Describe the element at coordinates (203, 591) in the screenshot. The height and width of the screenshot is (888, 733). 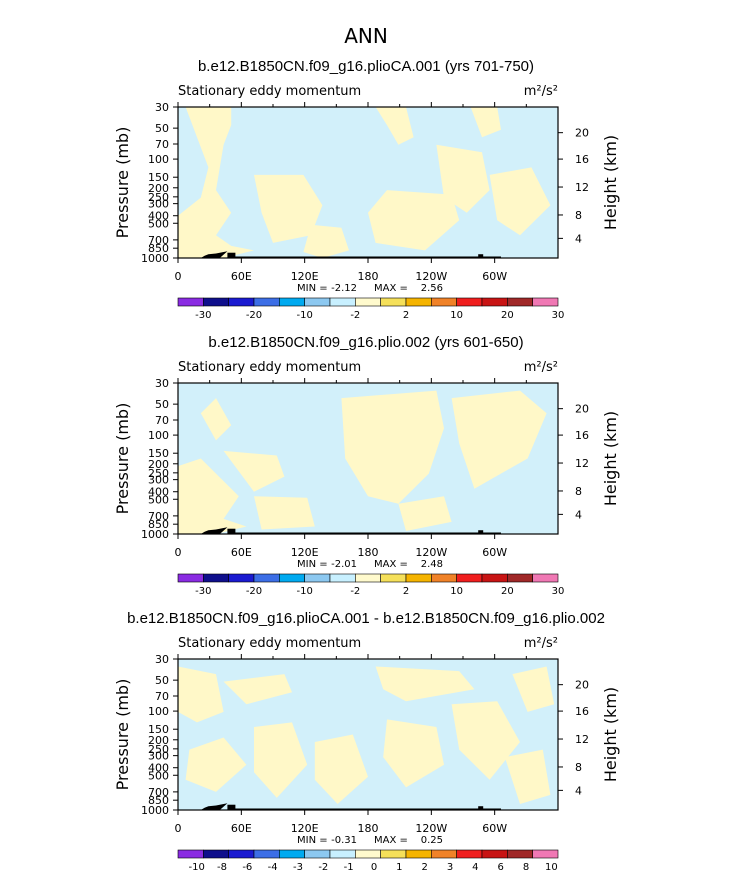
I see `colorbar-label: -30` at that location.